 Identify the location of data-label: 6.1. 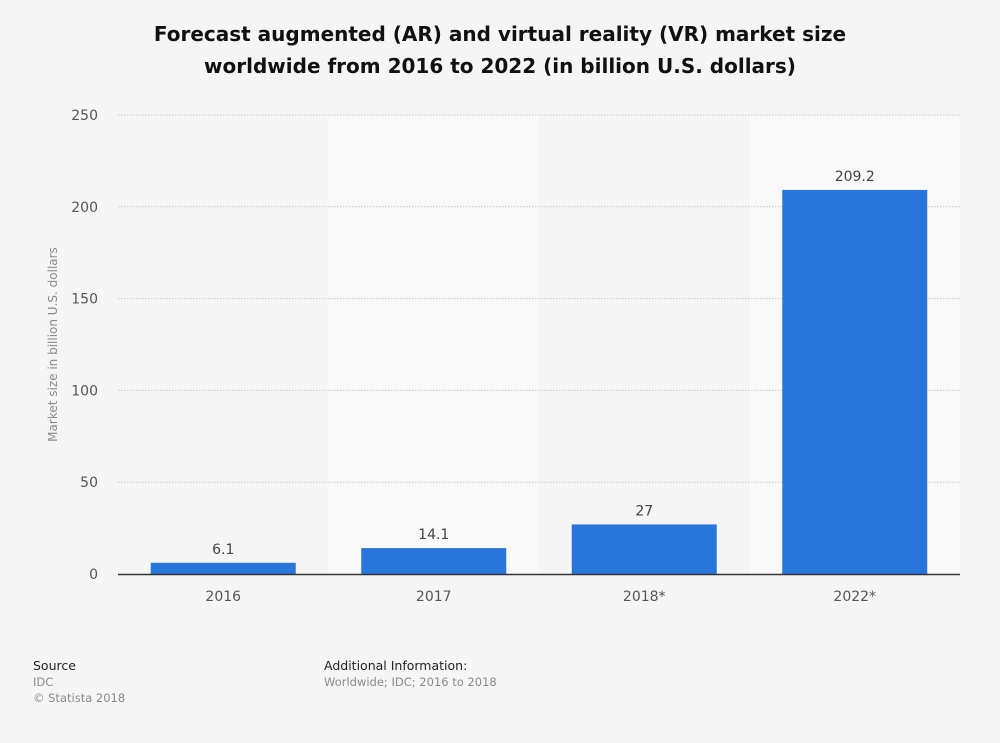
(223, 550).